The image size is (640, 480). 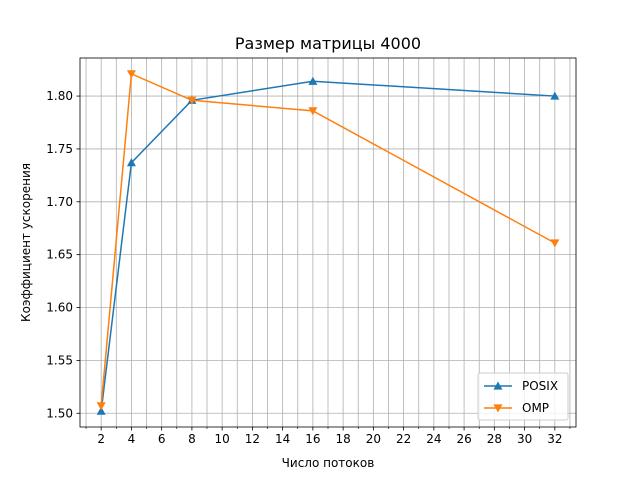 I want to click on x-tick-label: 10, so click(x=222, y=439).